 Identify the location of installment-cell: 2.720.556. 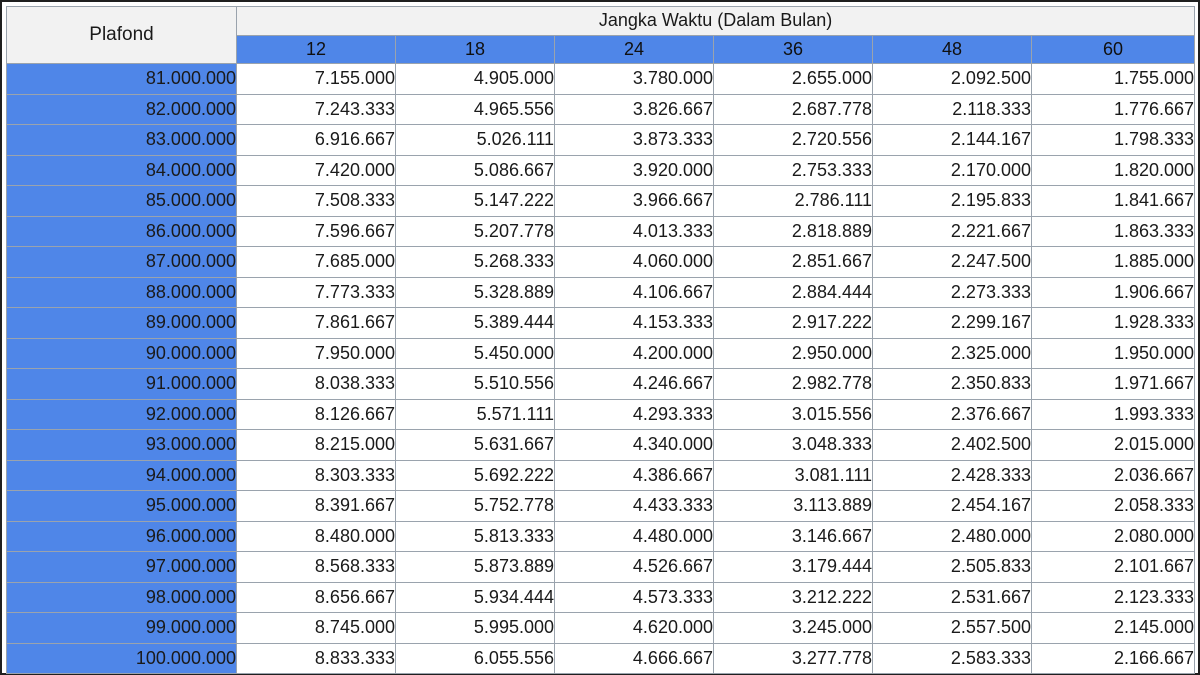
(793, 140).